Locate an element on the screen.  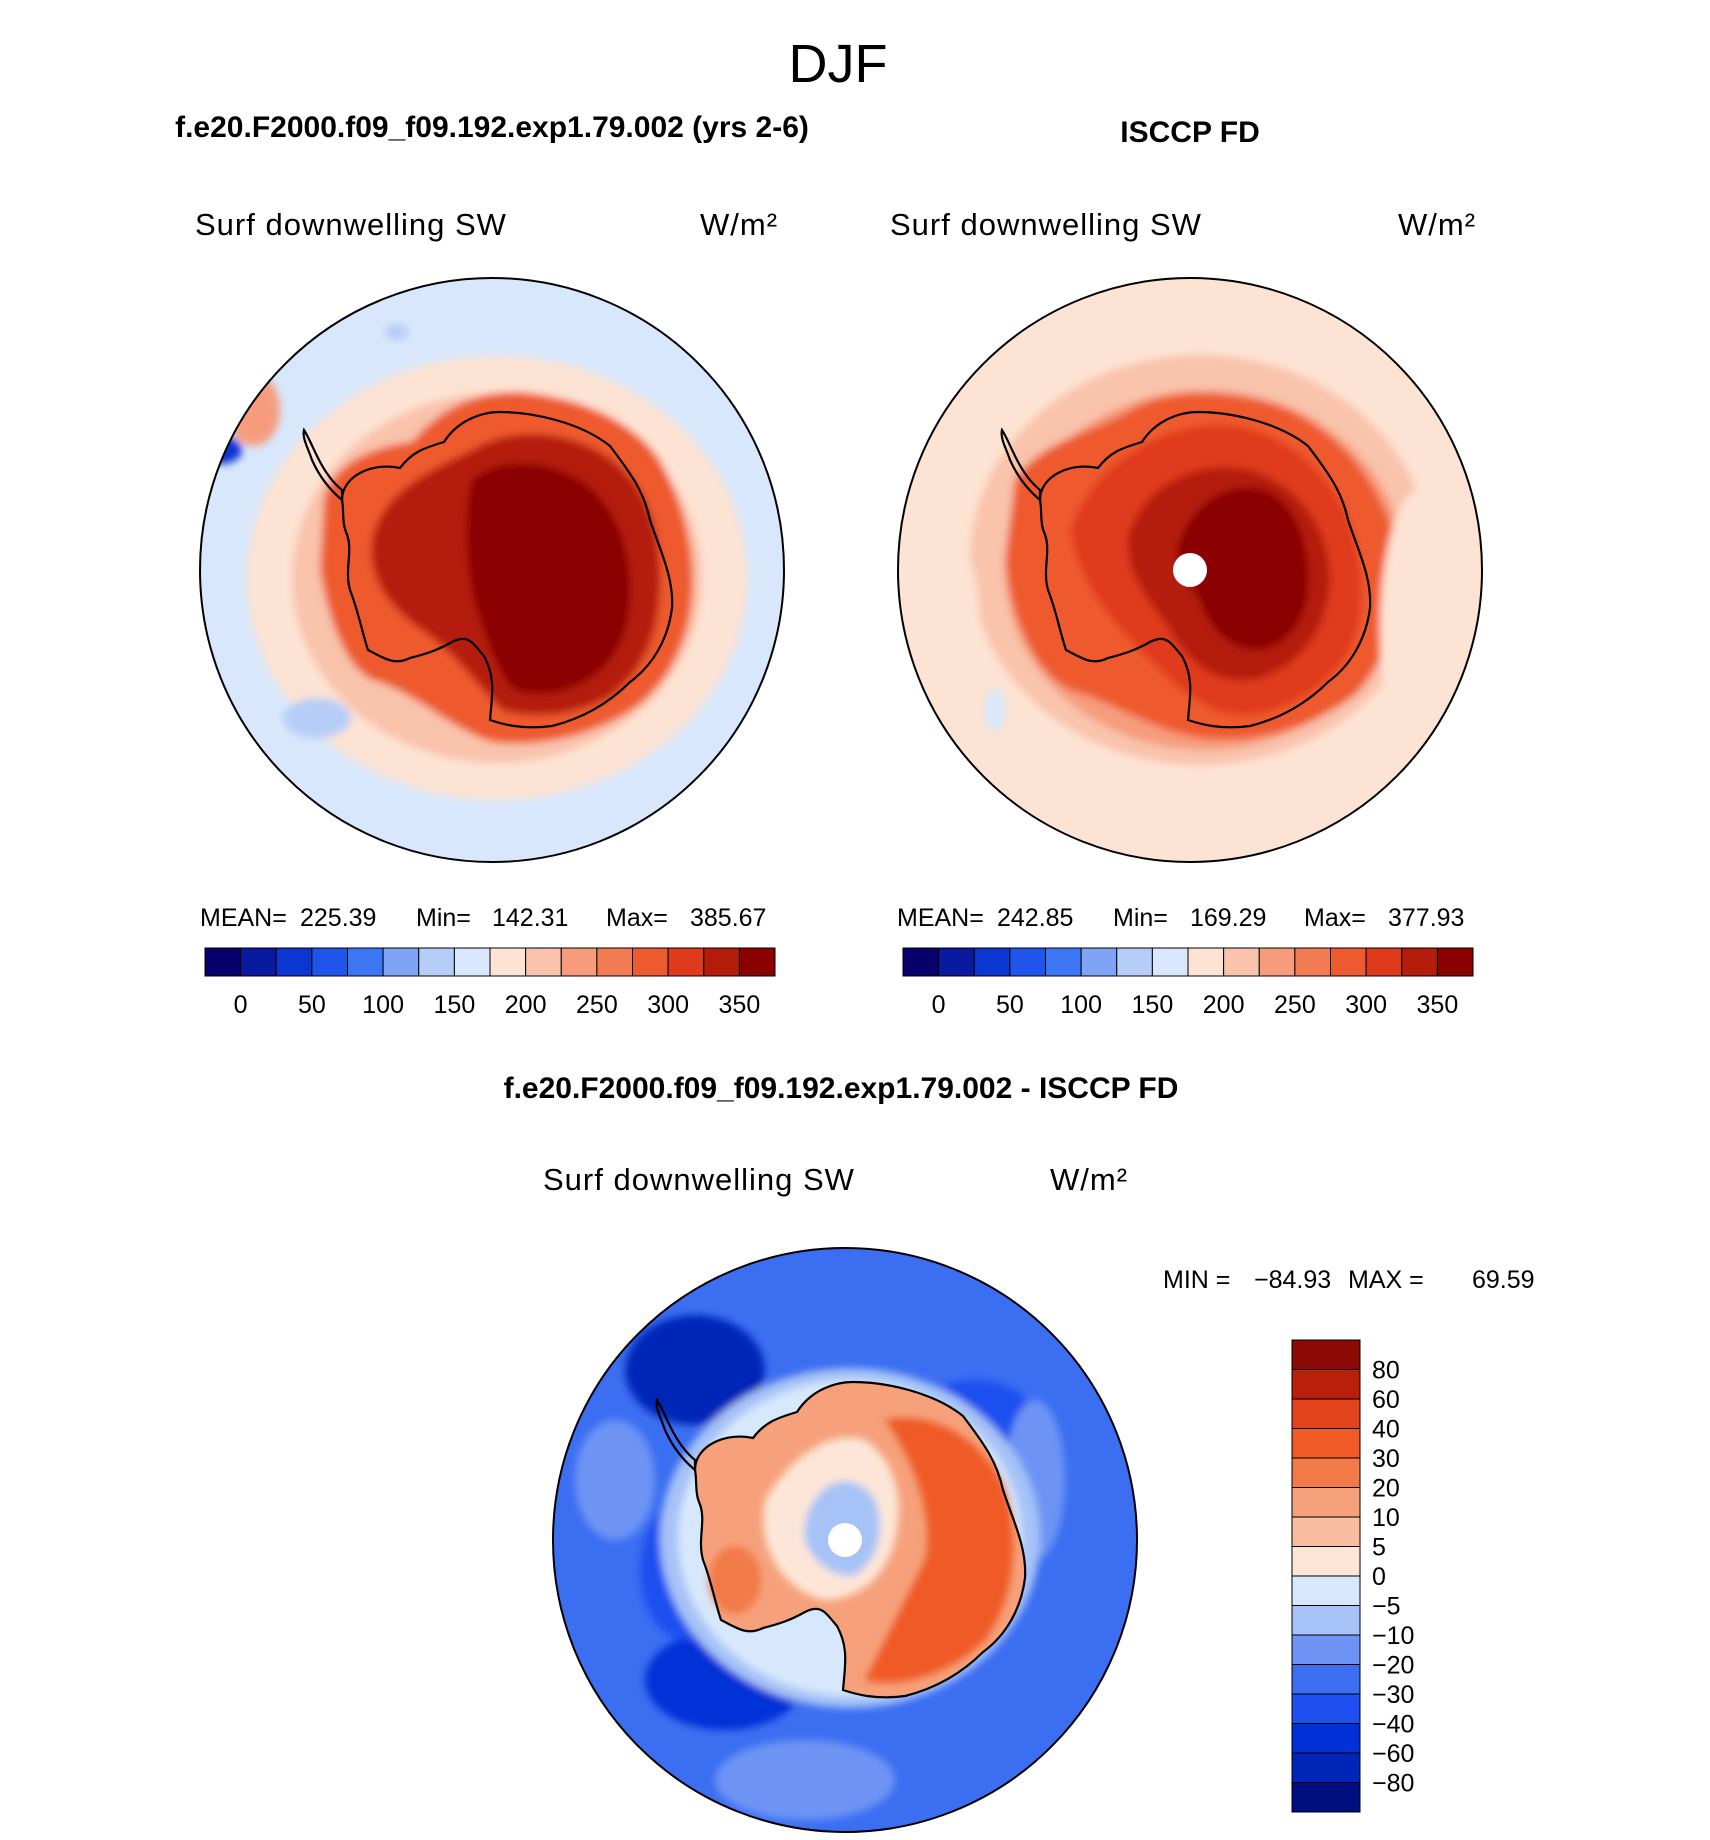
colorbar-tick-label: −30 is located at coordinates (1393, 1695).